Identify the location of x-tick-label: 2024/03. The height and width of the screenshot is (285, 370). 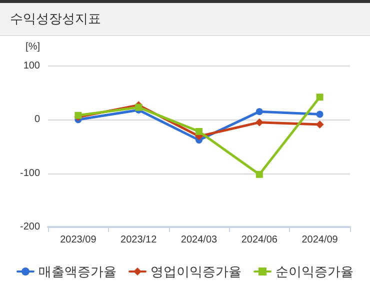
(199, 240).